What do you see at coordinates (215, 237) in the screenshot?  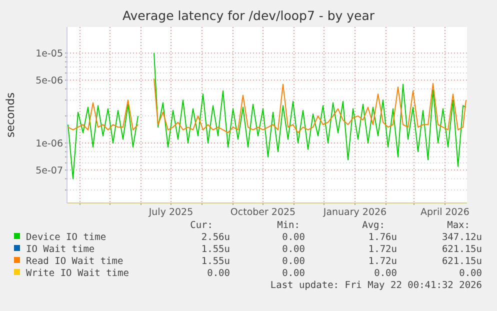 I see `text: 2.56u` at bounding box center [215, 237].